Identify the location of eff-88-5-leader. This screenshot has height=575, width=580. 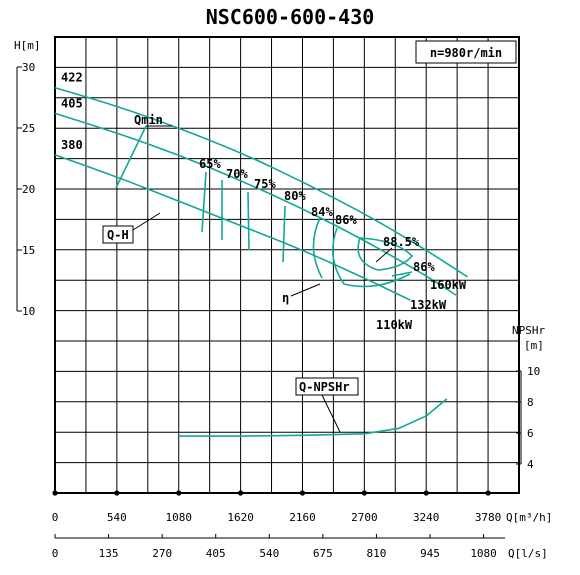
(384, 255).